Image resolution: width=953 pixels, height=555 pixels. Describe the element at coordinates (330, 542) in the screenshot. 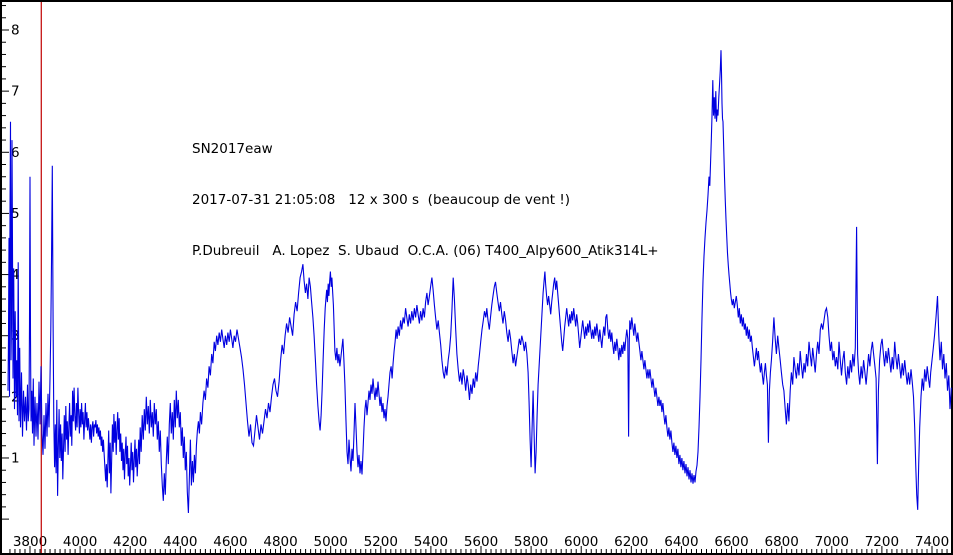

I see `x-axis-tick-label: 5000` at that location.